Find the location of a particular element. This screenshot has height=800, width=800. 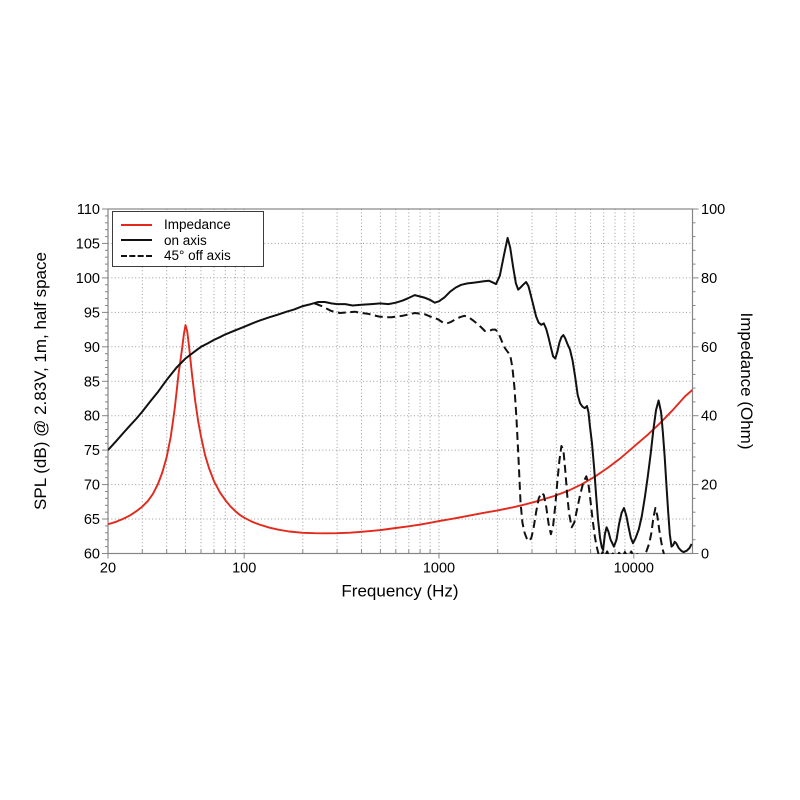

y-right-tick-label: 0 is located at coordinates (705, 555).